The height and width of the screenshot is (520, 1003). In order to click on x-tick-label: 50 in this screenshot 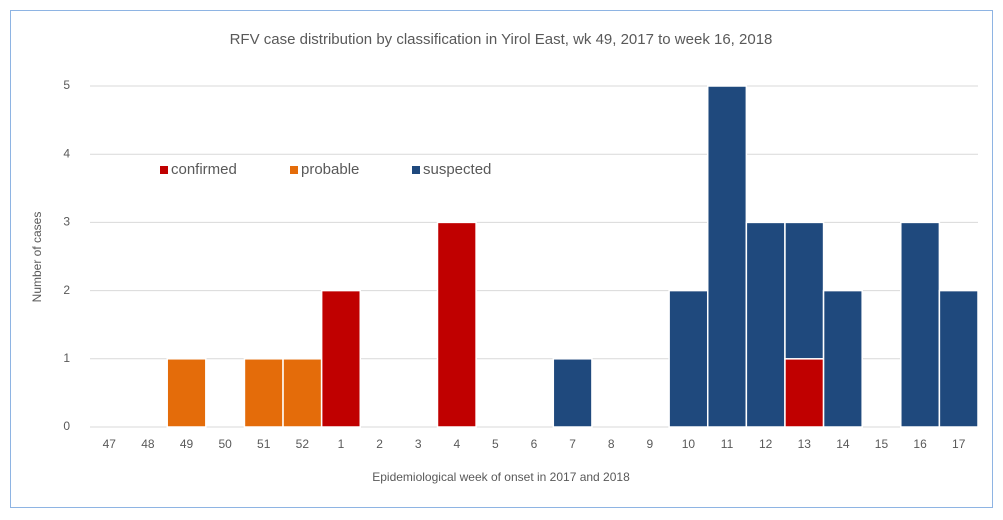, I will do `click(225, 444)`.